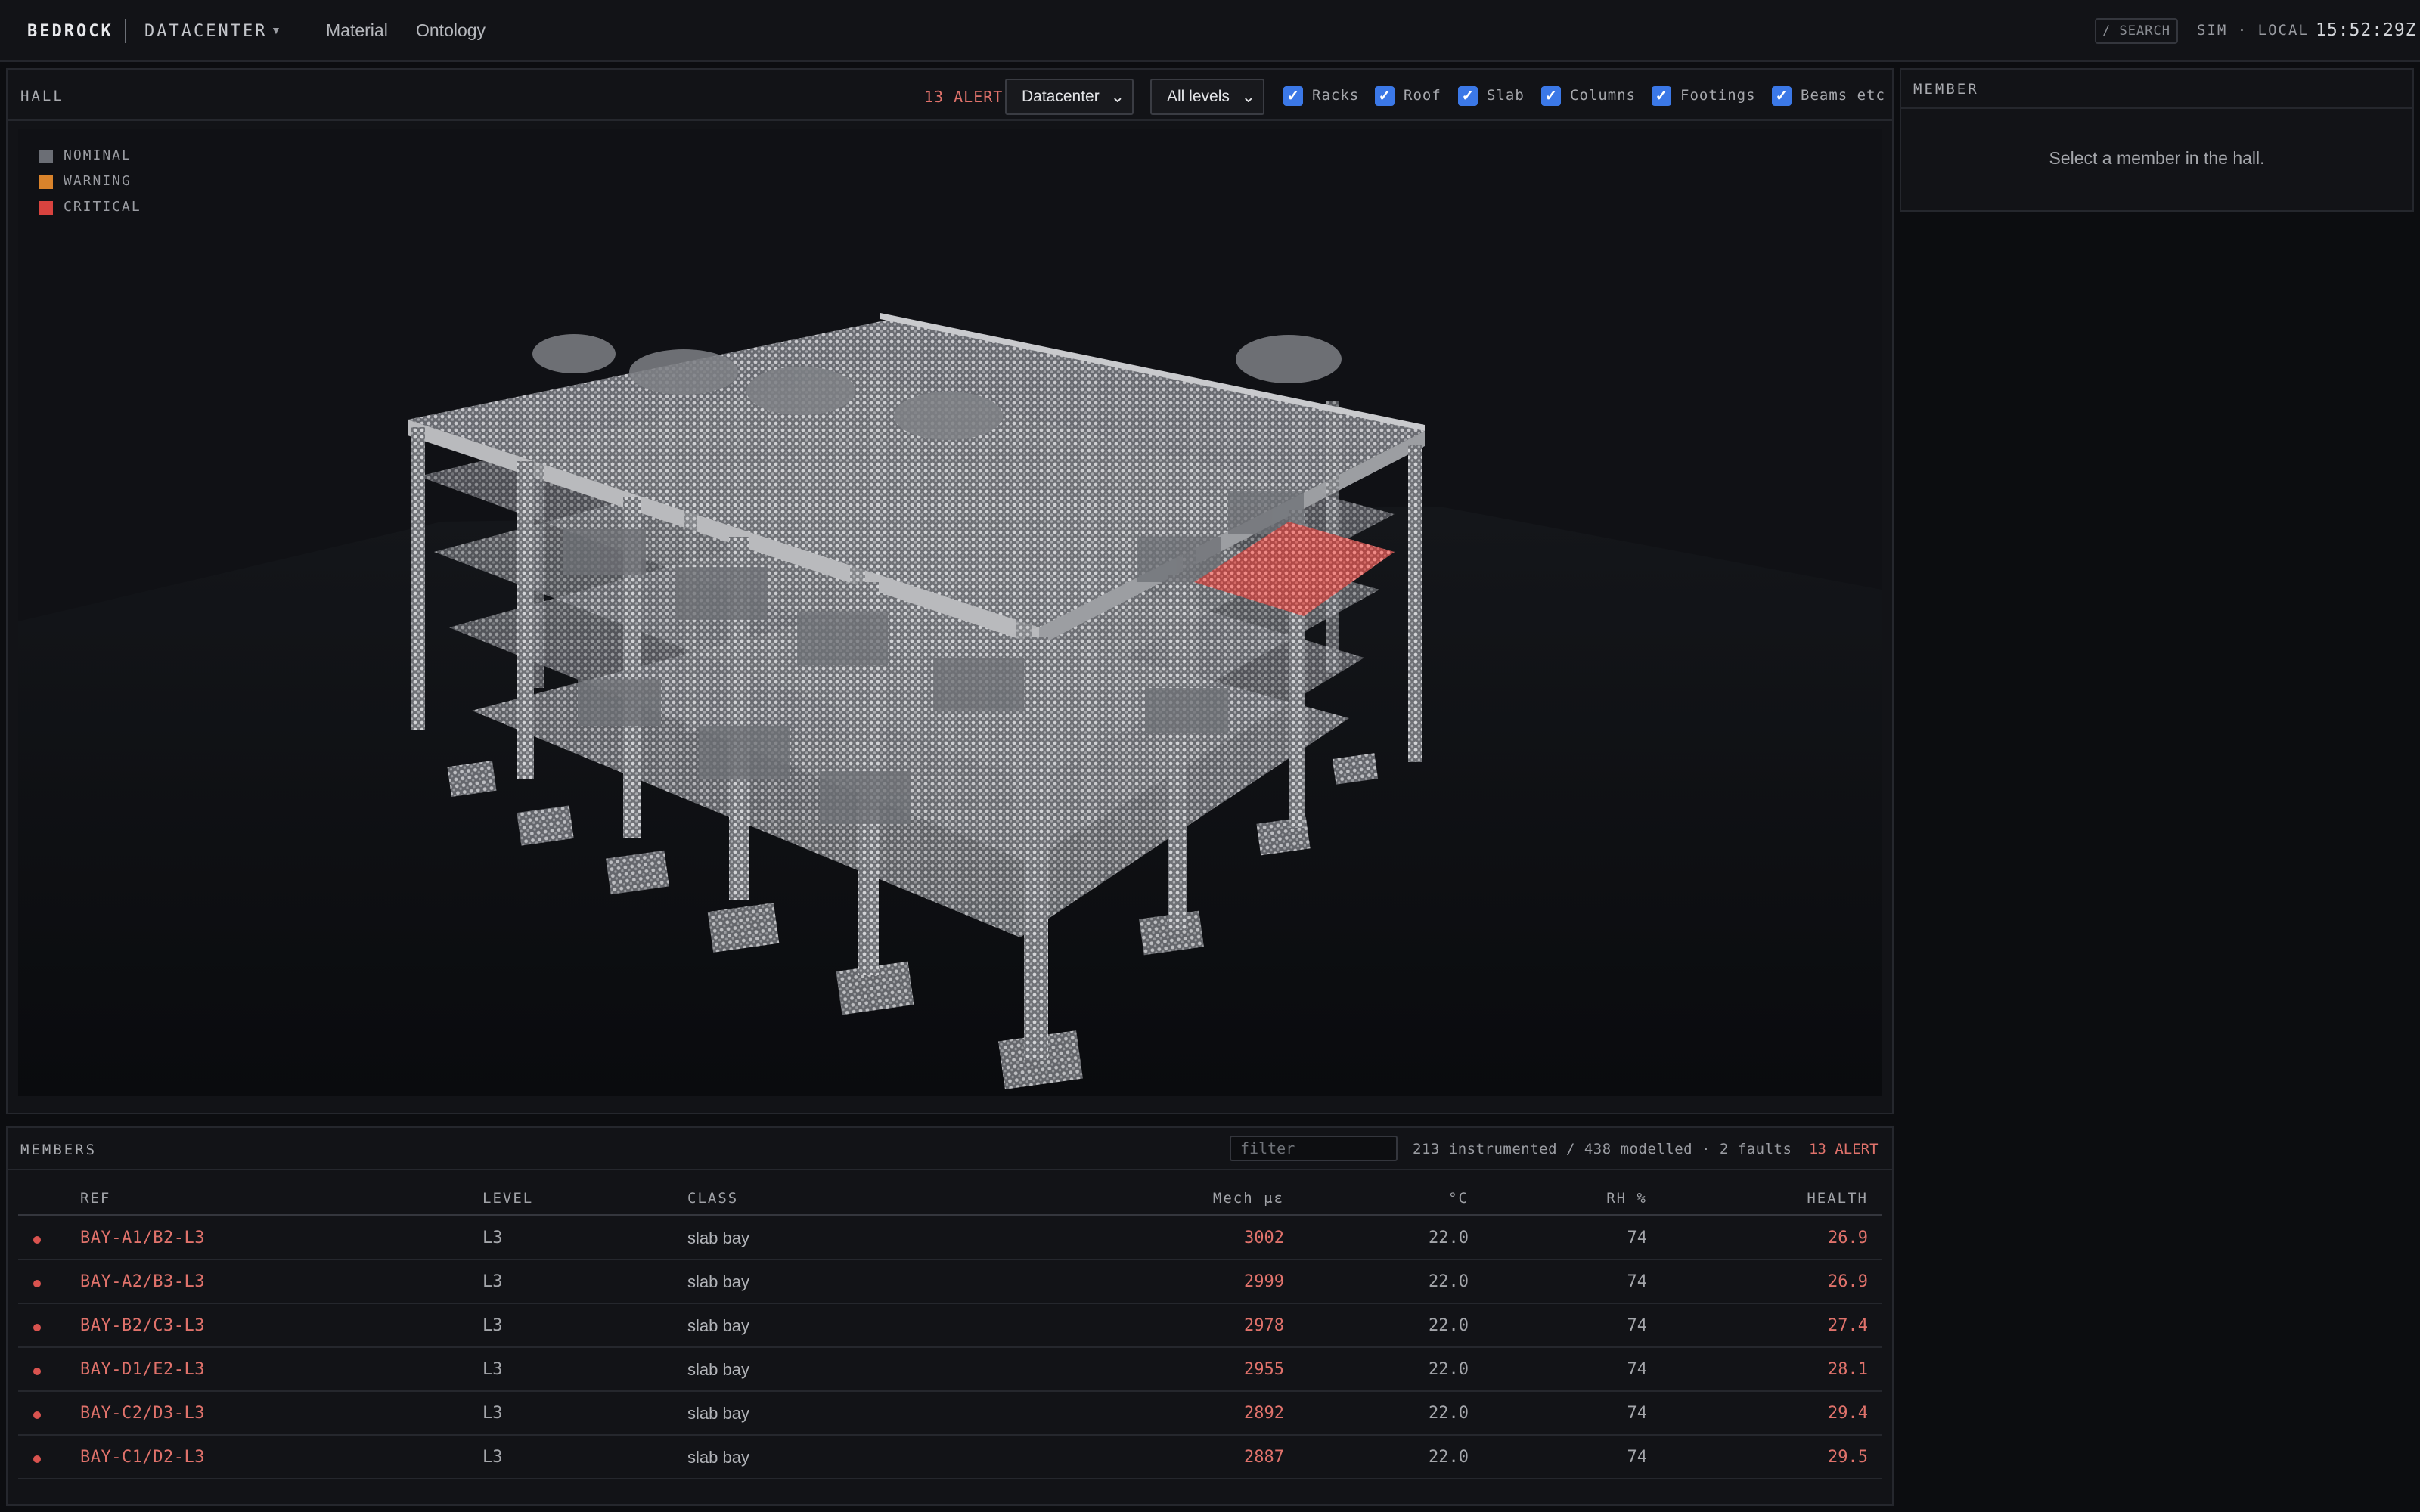 Image resolution: width=2420 pixels, height=1512 pixels. What do you see at coordinates (1848, 1369) in the screenshot?
I see `cell-health: 28.1` at bounding box center [1848, 1369].